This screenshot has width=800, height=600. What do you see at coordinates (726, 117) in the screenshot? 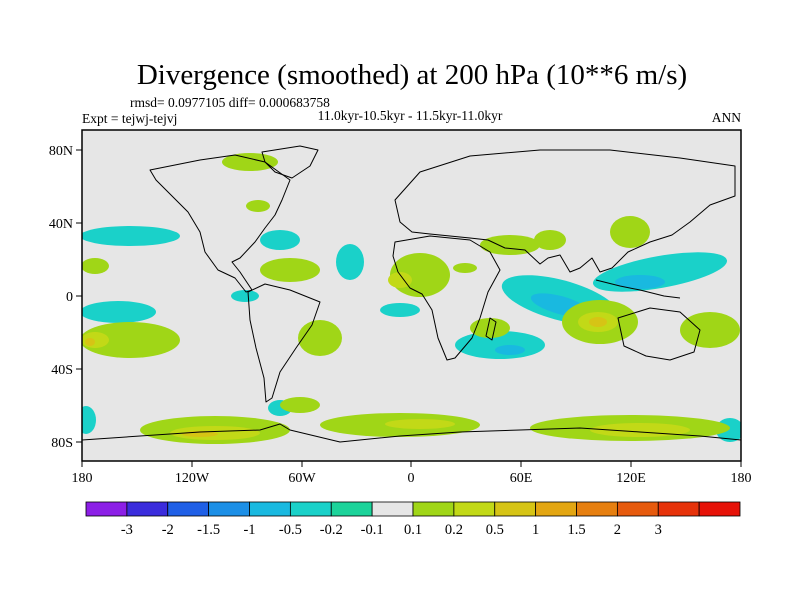
I see `season-label: ANN` at bounding box center [726, 117].